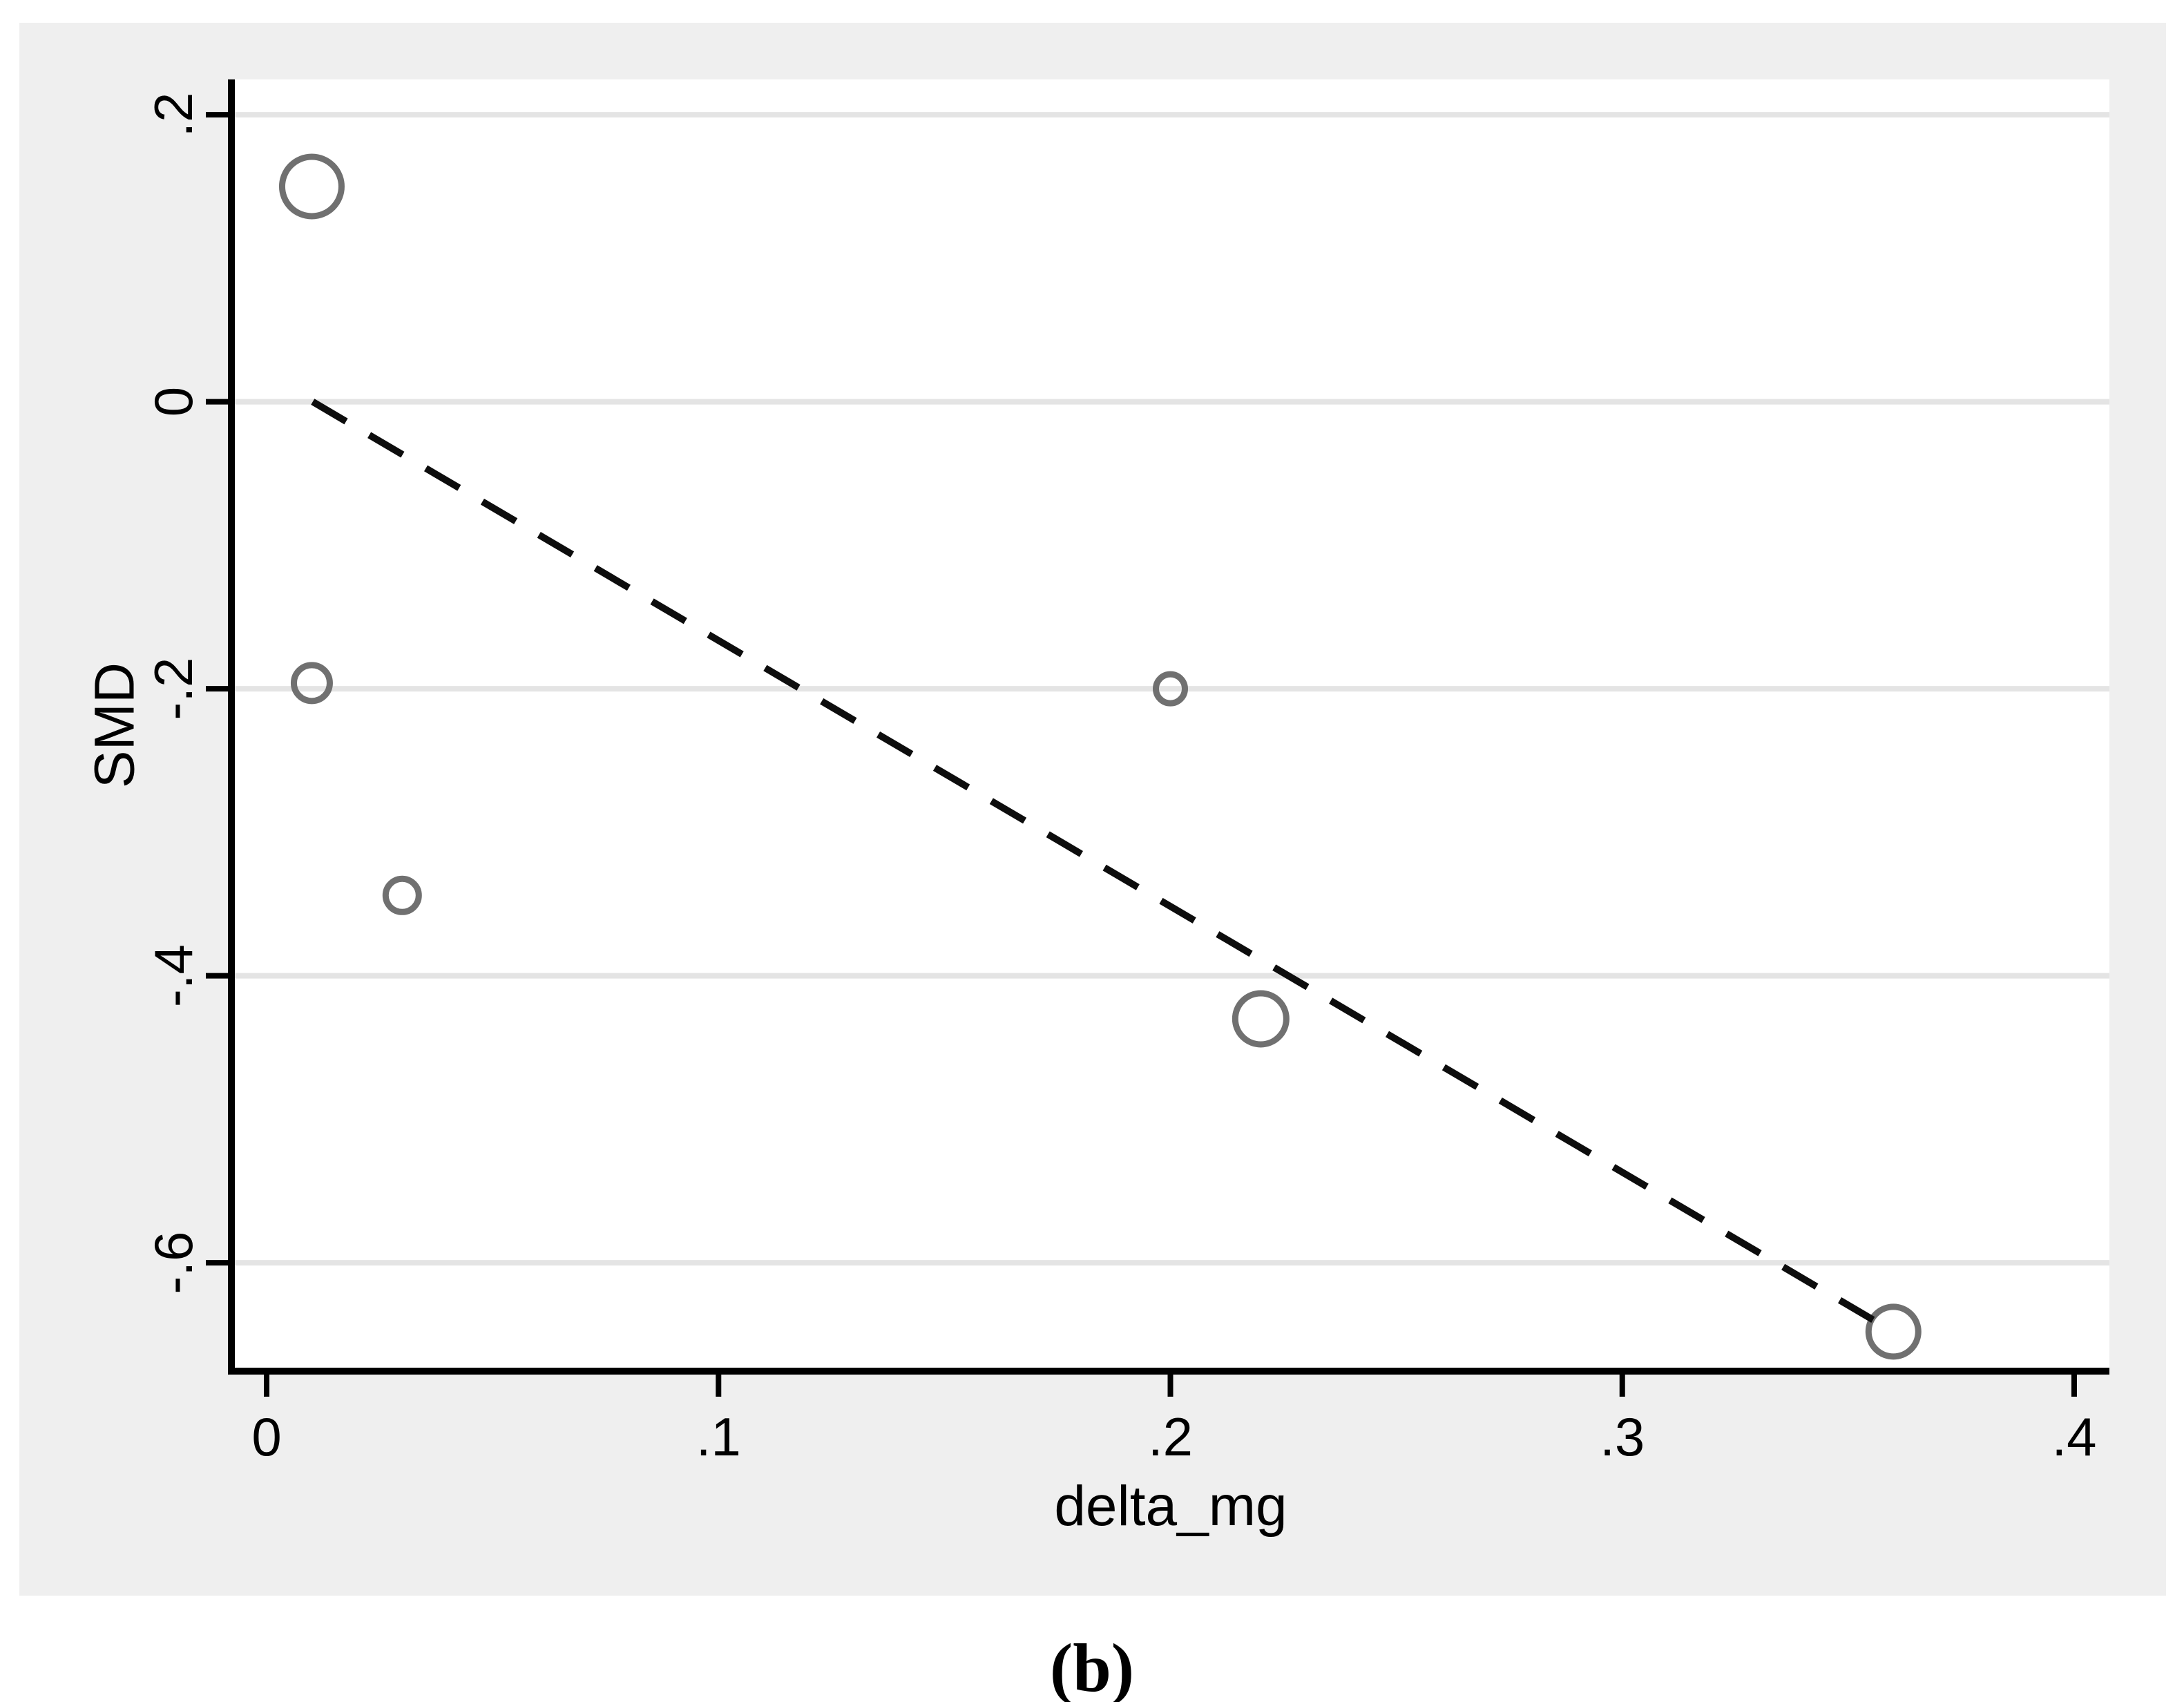  What do you see at coordinates (173, 975) in the screenshot?
I see `y-tick-label: -.4` at bounding box center [173, 975].